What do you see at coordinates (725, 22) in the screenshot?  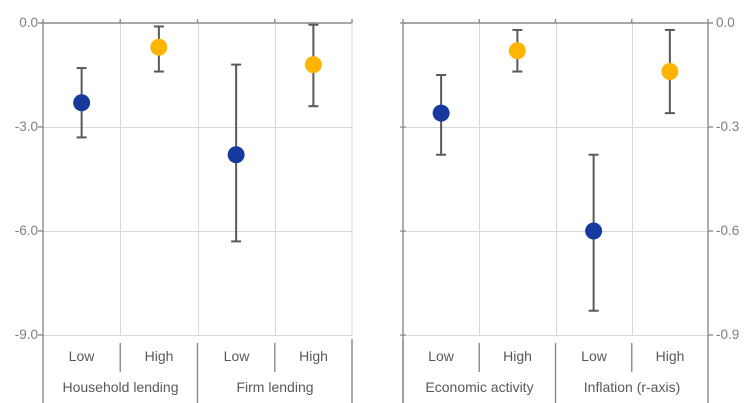 I see `right-axis-tick-label: 0.0` at bounding box center [725, 22].